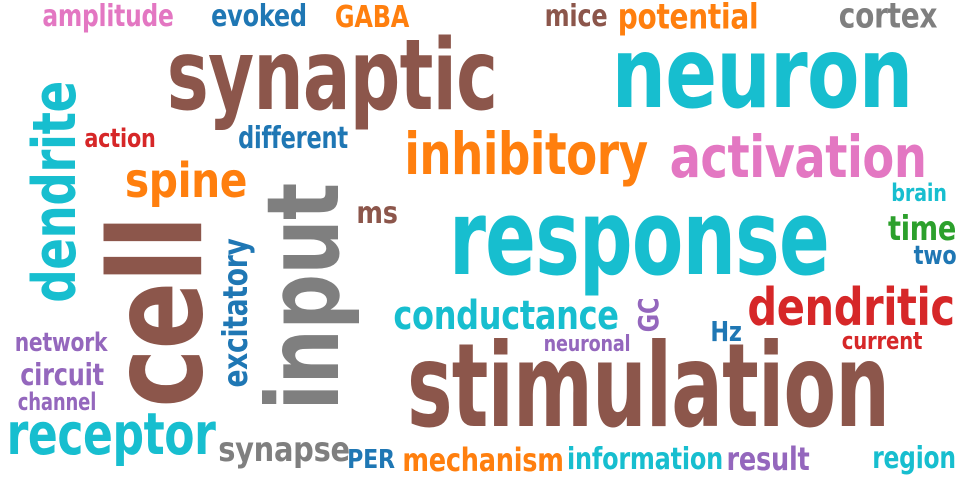 The height and width of the screenshot is (480, 960). I want to click on word-gaba: GABA, so click(372, 17).